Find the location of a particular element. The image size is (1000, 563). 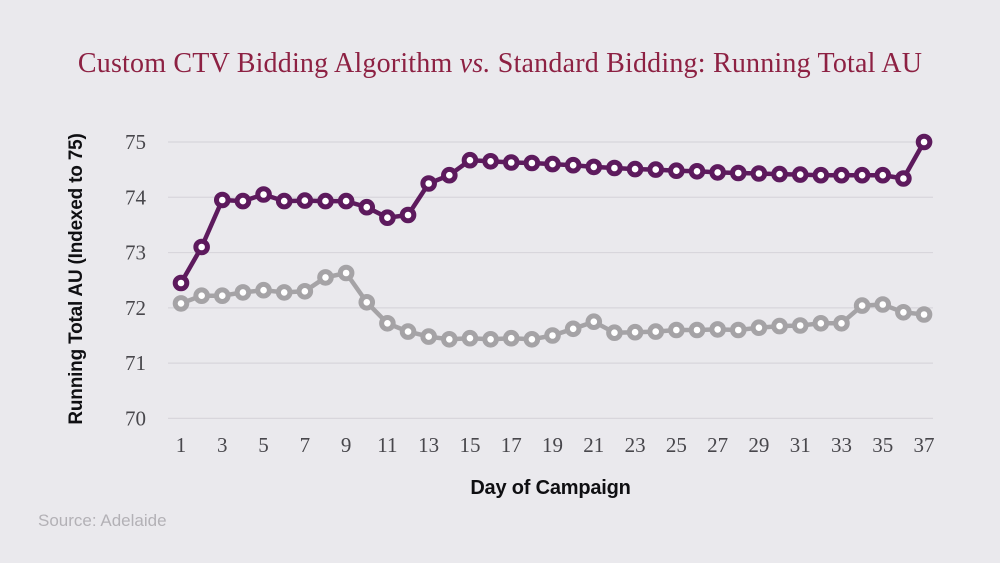

x-tick-label: 25 is located at coordinates (676, 445).